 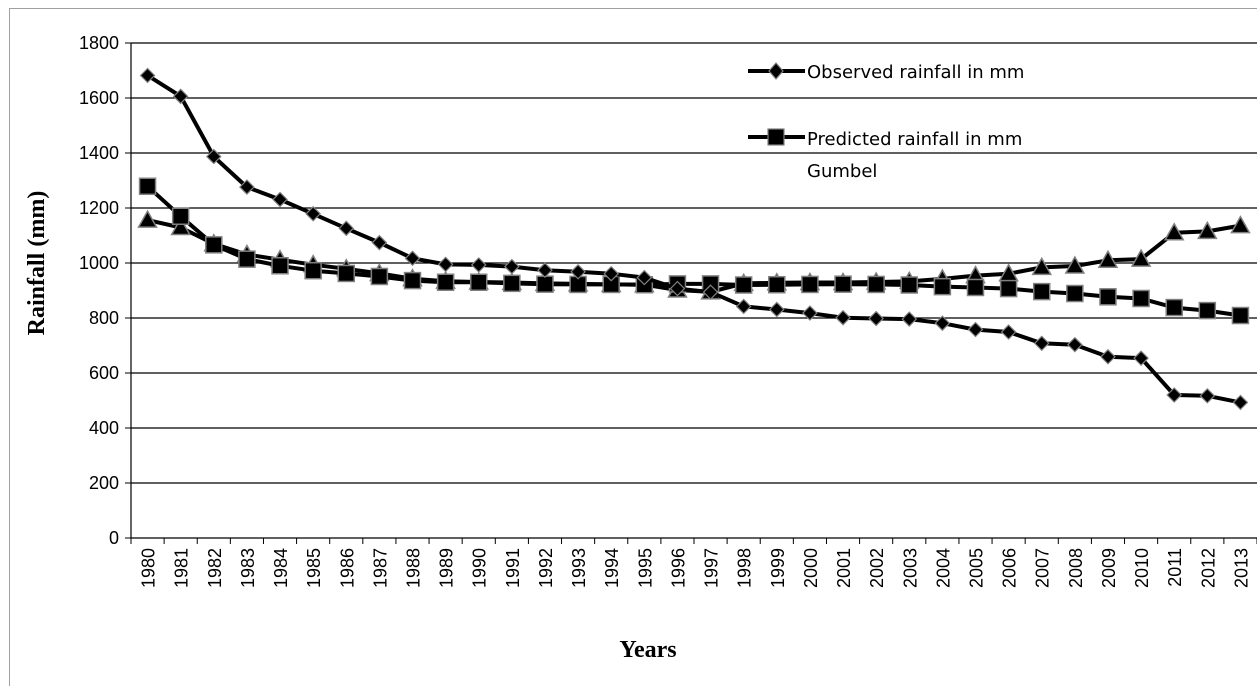 I want to click on x-tick-label: 1982, so click(x=215, y=568).